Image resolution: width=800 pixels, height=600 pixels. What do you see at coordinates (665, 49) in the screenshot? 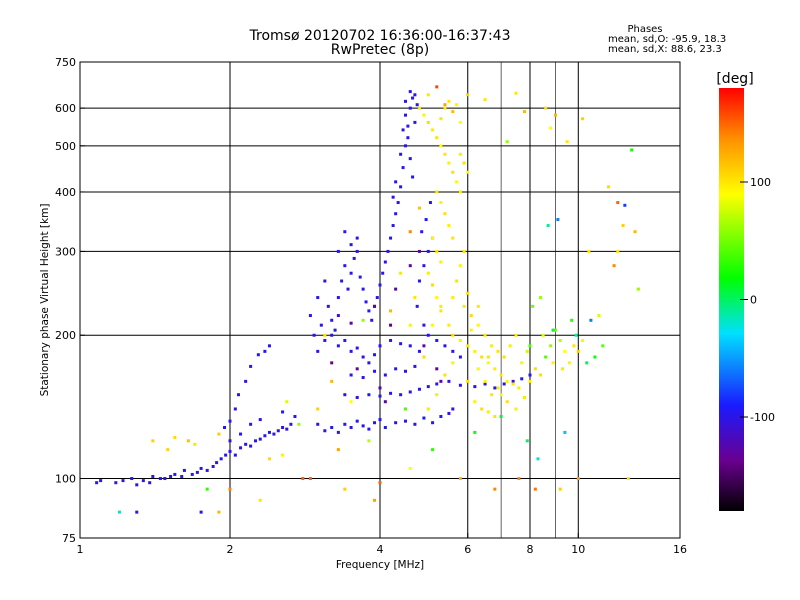
I see `phases-x-stats: mean, sd,X: 88.6, 23.3` at bounding box center [665, 49].